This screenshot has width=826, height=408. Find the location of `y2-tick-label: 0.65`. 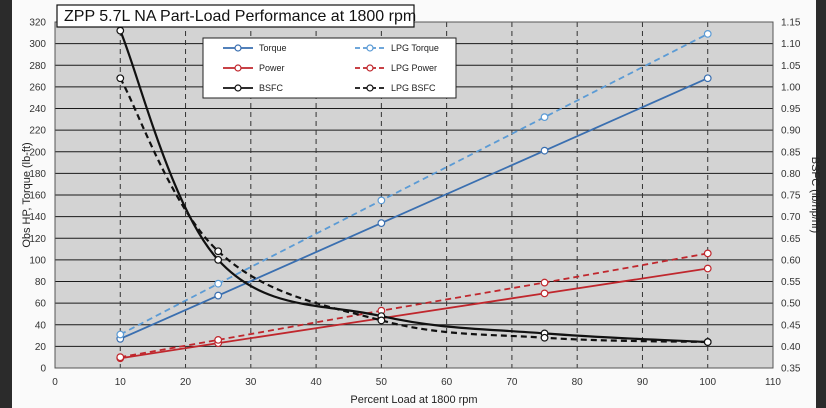

y2-tick-label: 0.65 is located at coordinates (791, 239).